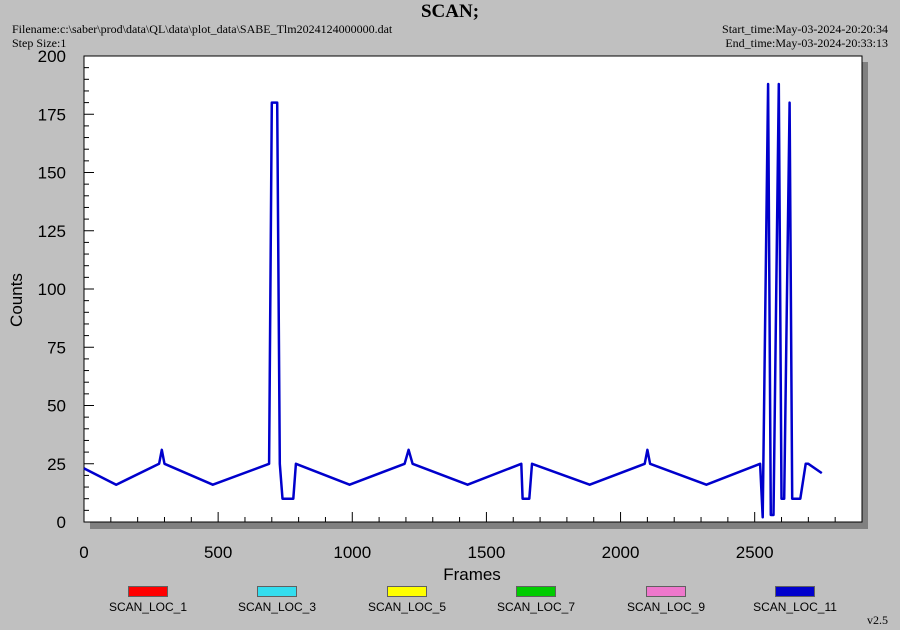 The image size is (900, 630). What do you see at coordinates (277, 607) in the screenshot?
I see `legend-label: SCAN_LOC_3` at bounding box center [277, 607].